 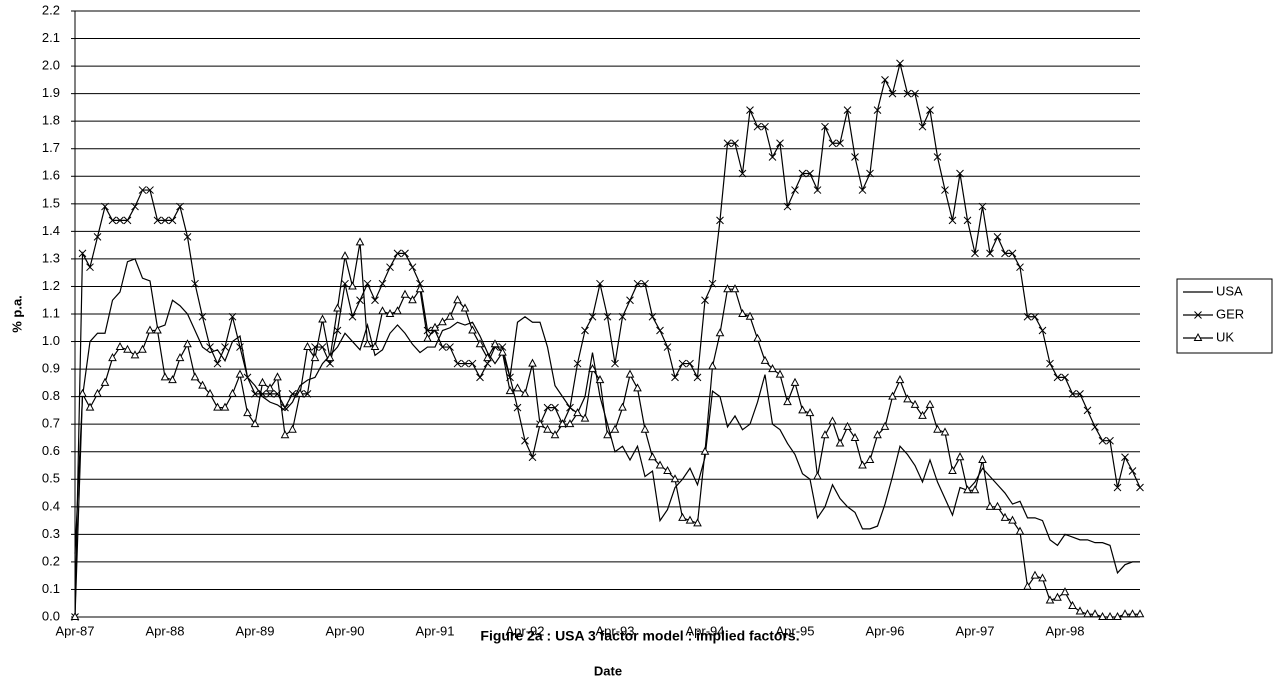 What do you see at coordinates (51, 147) in the screenshot?
I see `y-tick-label: 1.7` at bounding box center [51, 147].